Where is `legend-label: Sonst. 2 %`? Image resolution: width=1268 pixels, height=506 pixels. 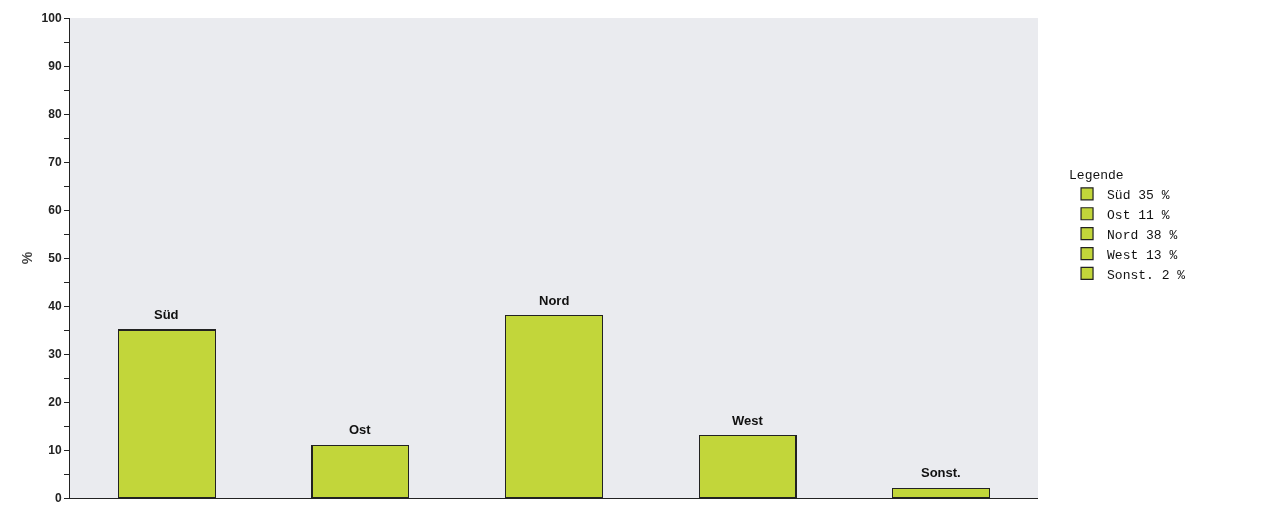
legend-label: Sonst. 2 % is located at coordinates (1146, 275).